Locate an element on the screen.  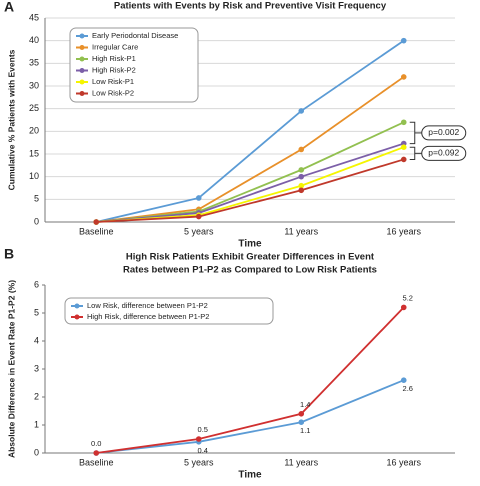
value-label: 1.1 is located at coordinates (305, 430).